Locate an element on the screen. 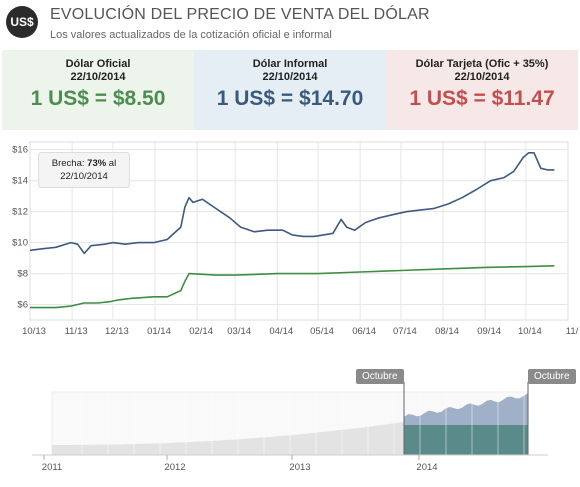  card-oficial-date: 22/10/2014 is located at coordinates (98, 77).